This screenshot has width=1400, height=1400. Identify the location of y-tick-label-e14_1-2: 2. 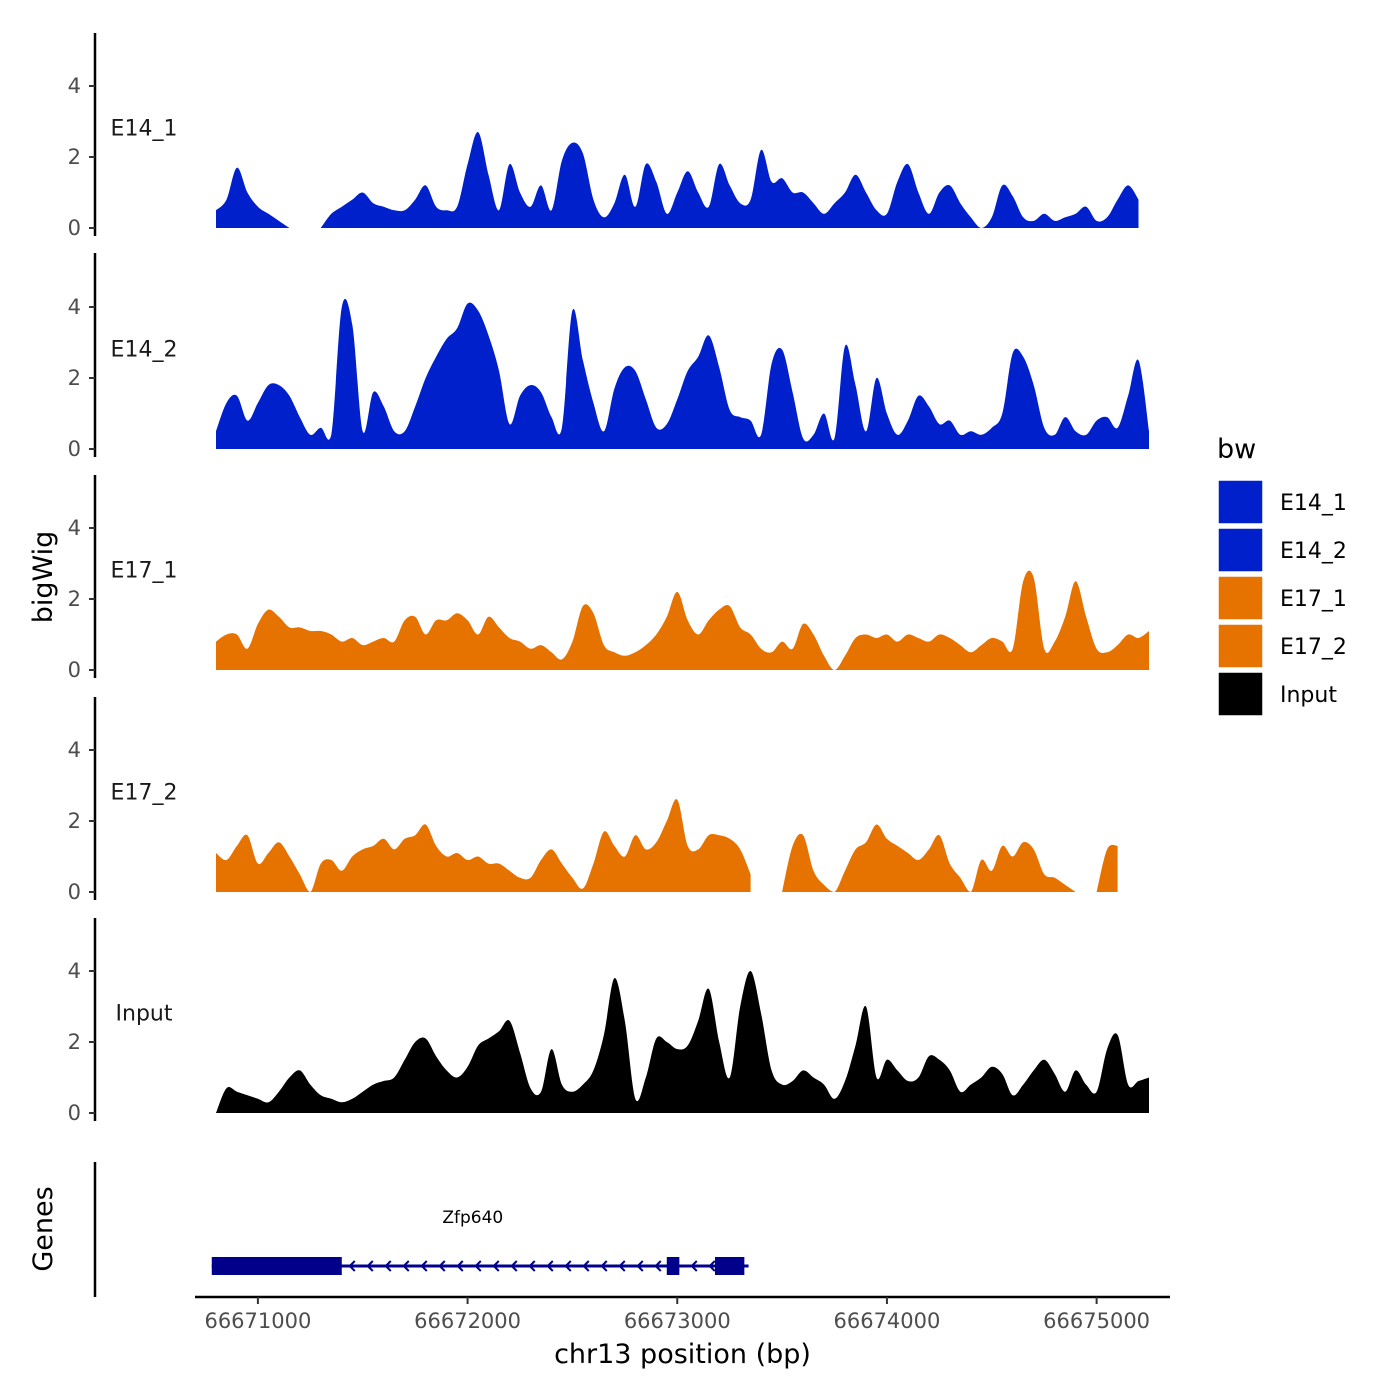
(74, 157).